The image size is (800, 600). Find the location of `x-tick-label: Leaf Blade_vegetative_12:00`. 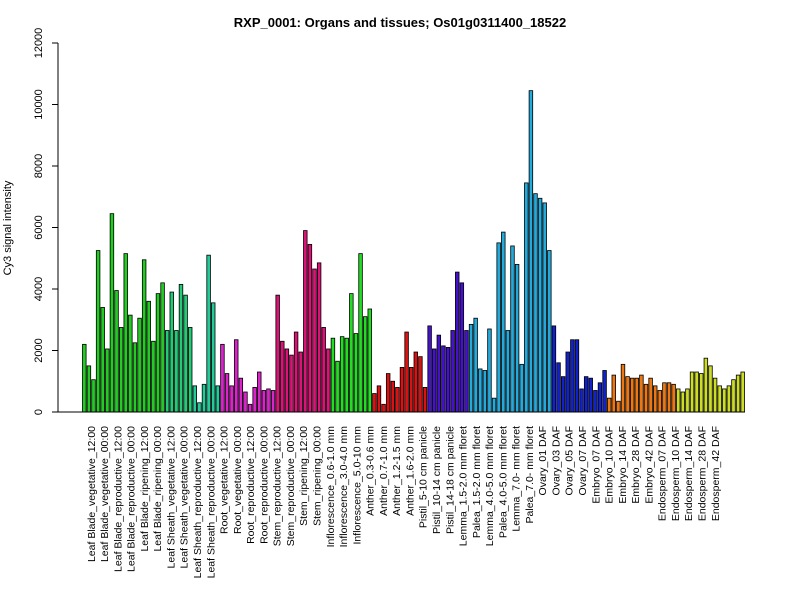

x-tick-label: Leaf Blade_vegetative_12:00 is located at coordinates (92, 494).